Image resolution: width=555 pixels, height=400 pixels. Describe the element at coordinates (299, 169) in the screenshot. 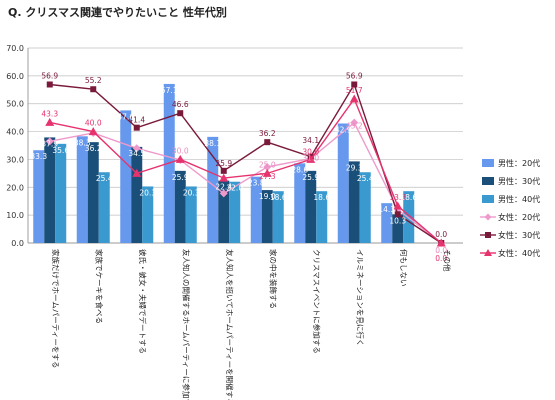

I see `data-label: 28.6` at that location.